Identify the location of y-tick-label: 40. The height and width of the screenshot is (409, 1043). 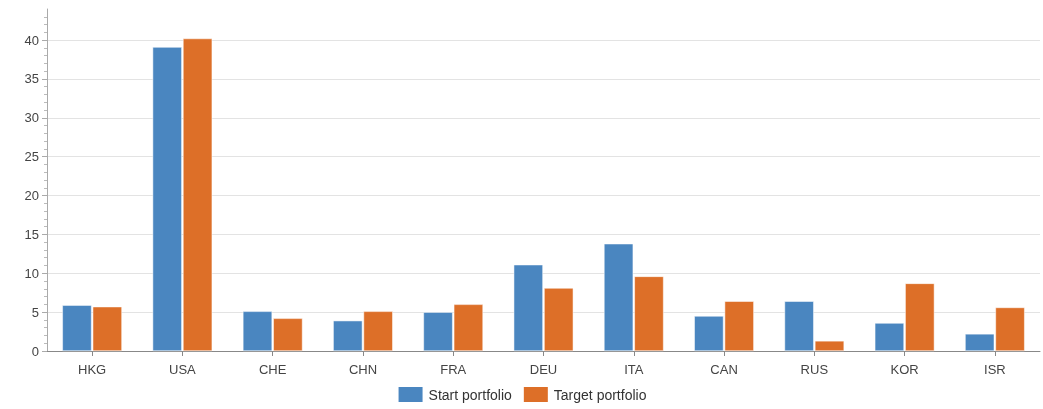
(31, 40).